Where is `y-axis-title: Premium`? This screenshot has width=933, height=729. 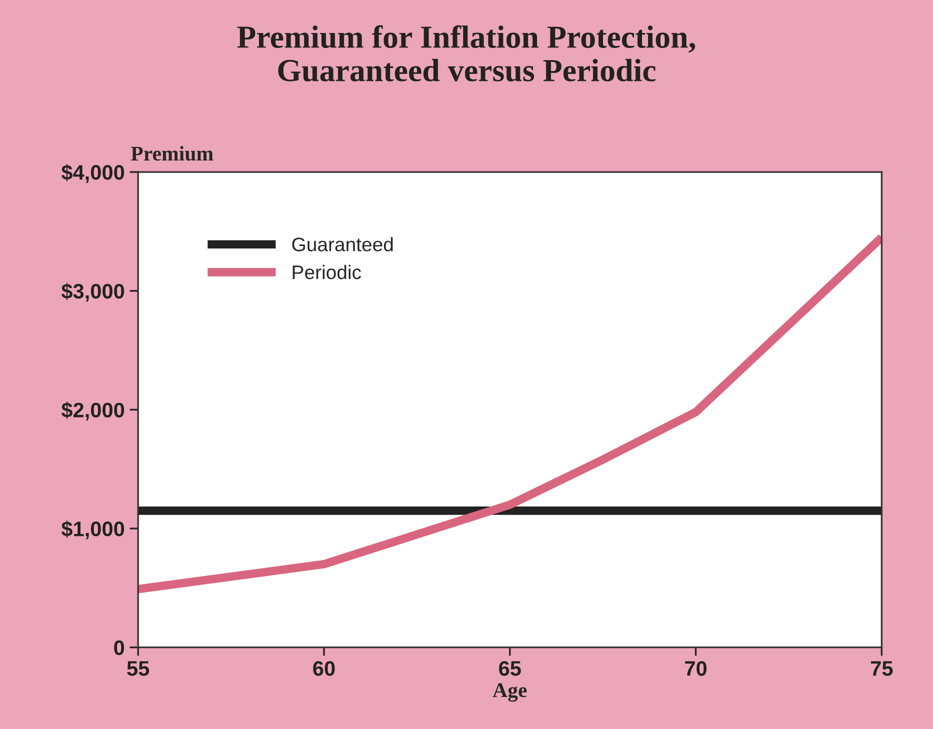 y-axis-title: Premium is located at coordinates (172, 153).